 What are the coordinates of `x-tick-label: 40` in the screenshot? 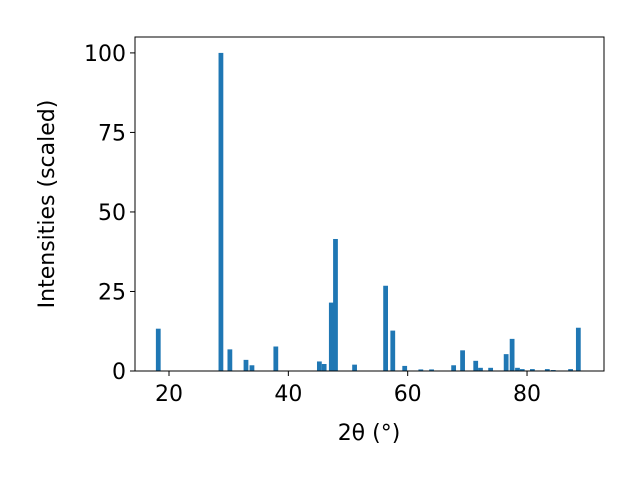 It's located at (288, 394).